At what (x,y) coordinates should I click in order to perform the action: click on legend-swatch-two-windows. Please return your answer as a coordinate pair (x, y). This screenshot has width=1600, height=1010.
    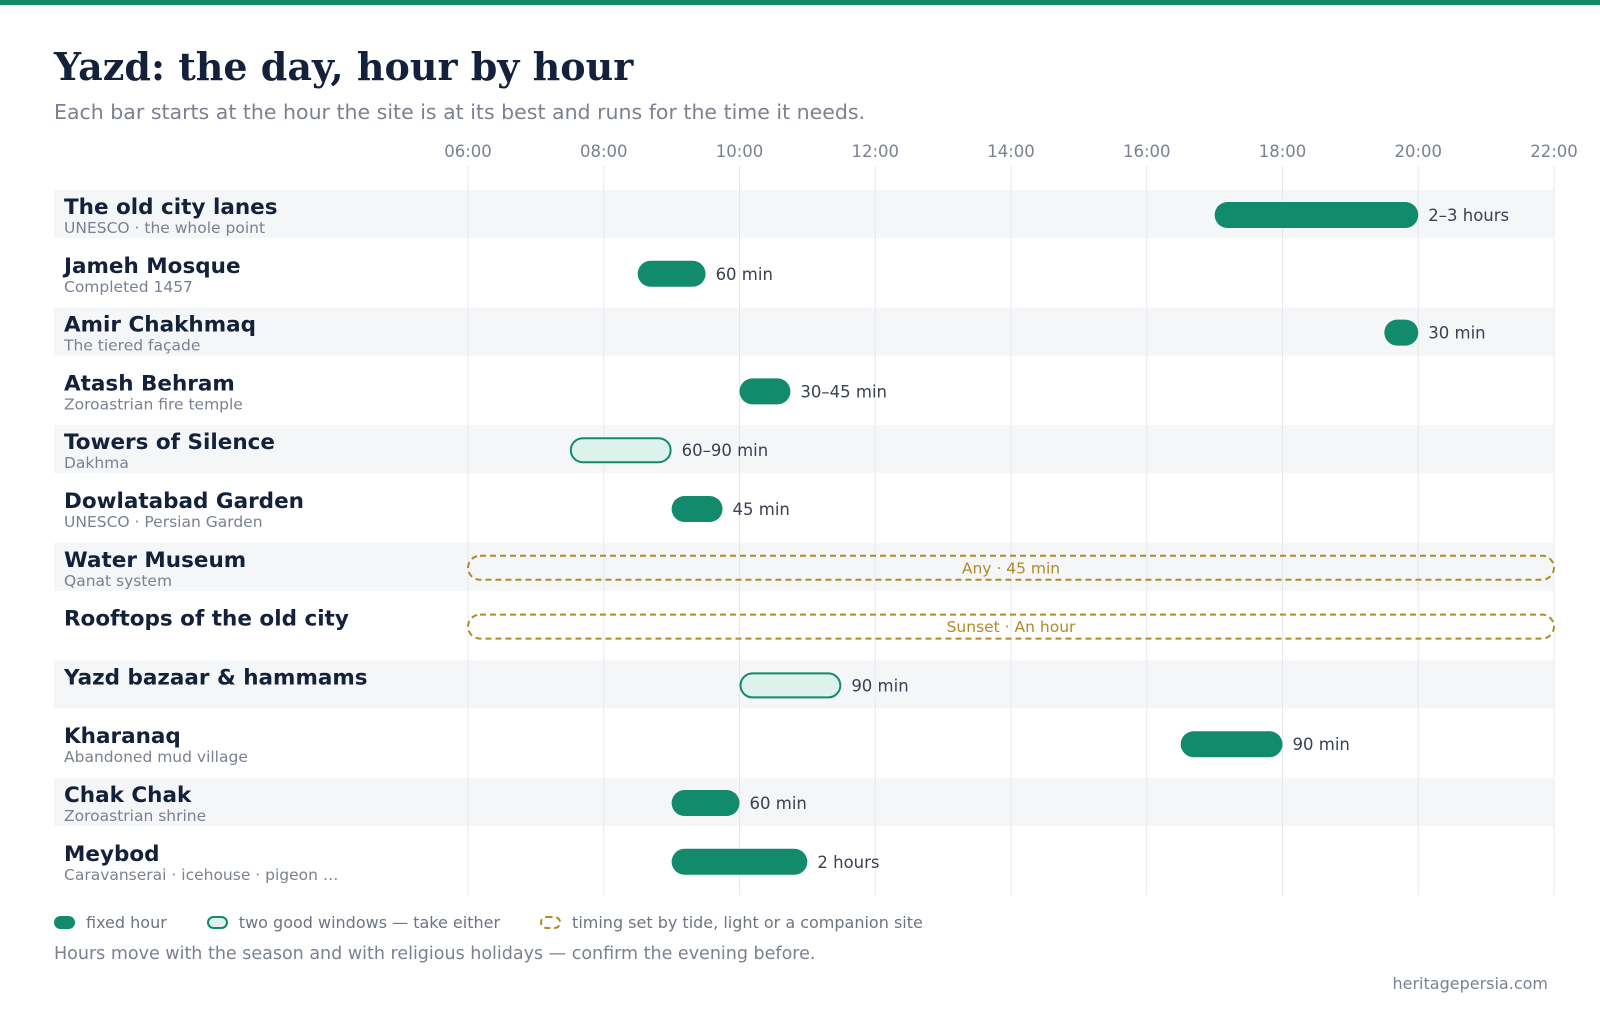
    Looking at the image, I should click on (217, 922).